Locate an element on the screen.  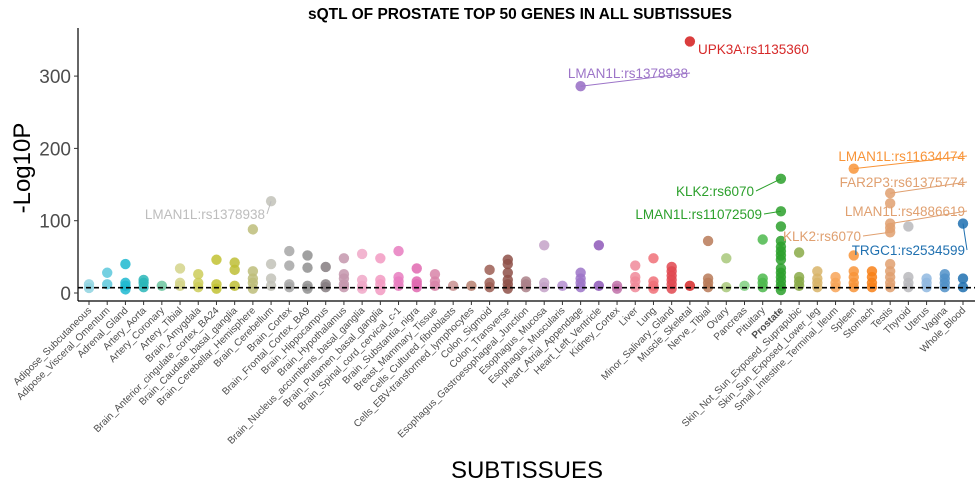
x-tick-label: Liver is located at coordinates (629, 317).